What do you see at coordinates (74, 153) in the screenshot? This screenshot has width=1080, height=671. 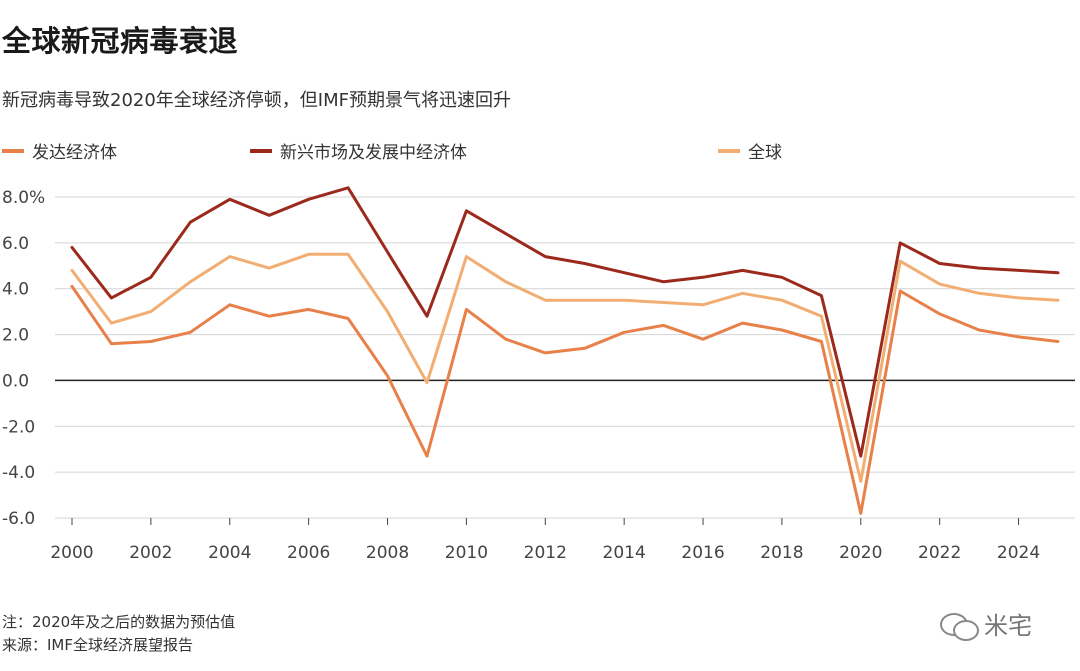 I see `legend-label-advanced: 发达经济体` at bounding box center [74, 153].